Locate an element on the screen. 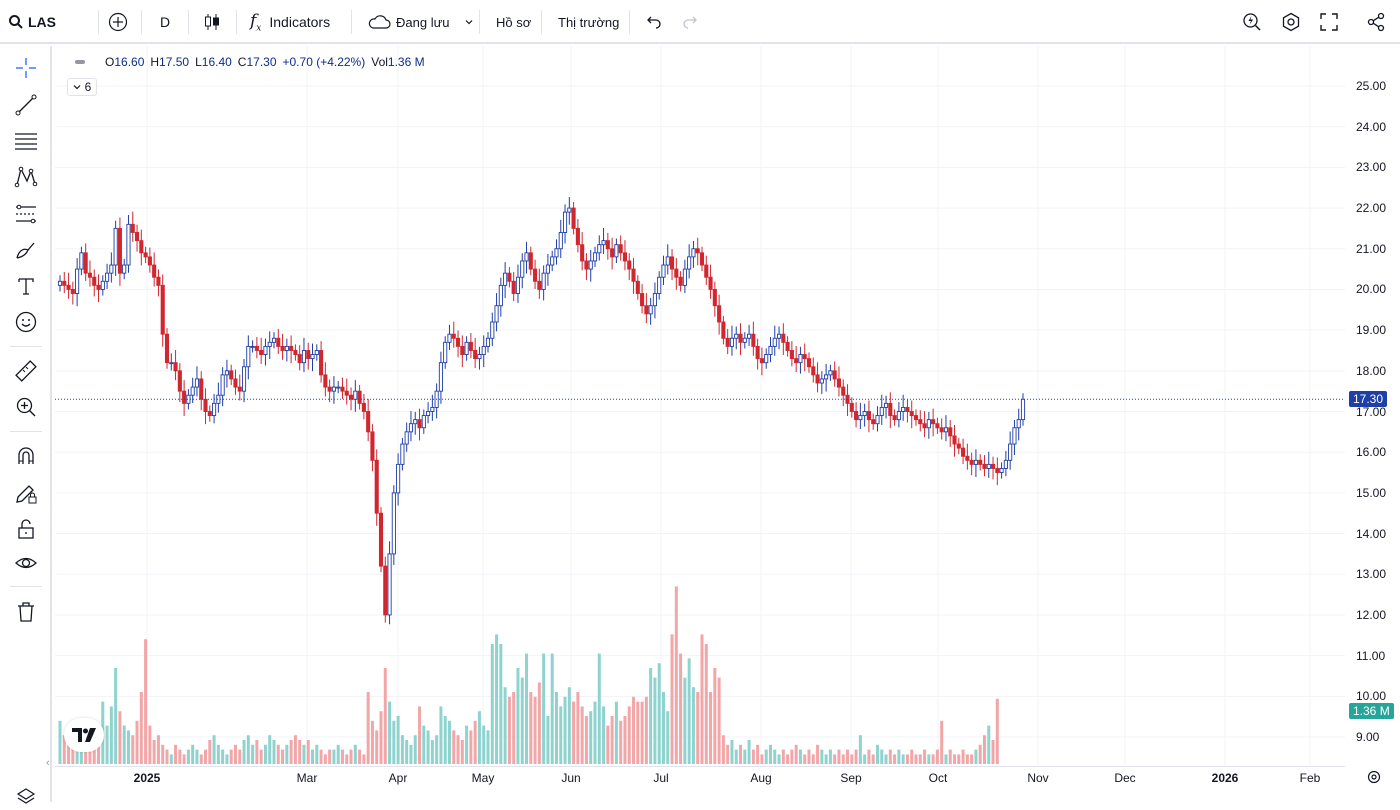  expand-toolbar-arrow: ‹ is located at coordinates (48, 763).